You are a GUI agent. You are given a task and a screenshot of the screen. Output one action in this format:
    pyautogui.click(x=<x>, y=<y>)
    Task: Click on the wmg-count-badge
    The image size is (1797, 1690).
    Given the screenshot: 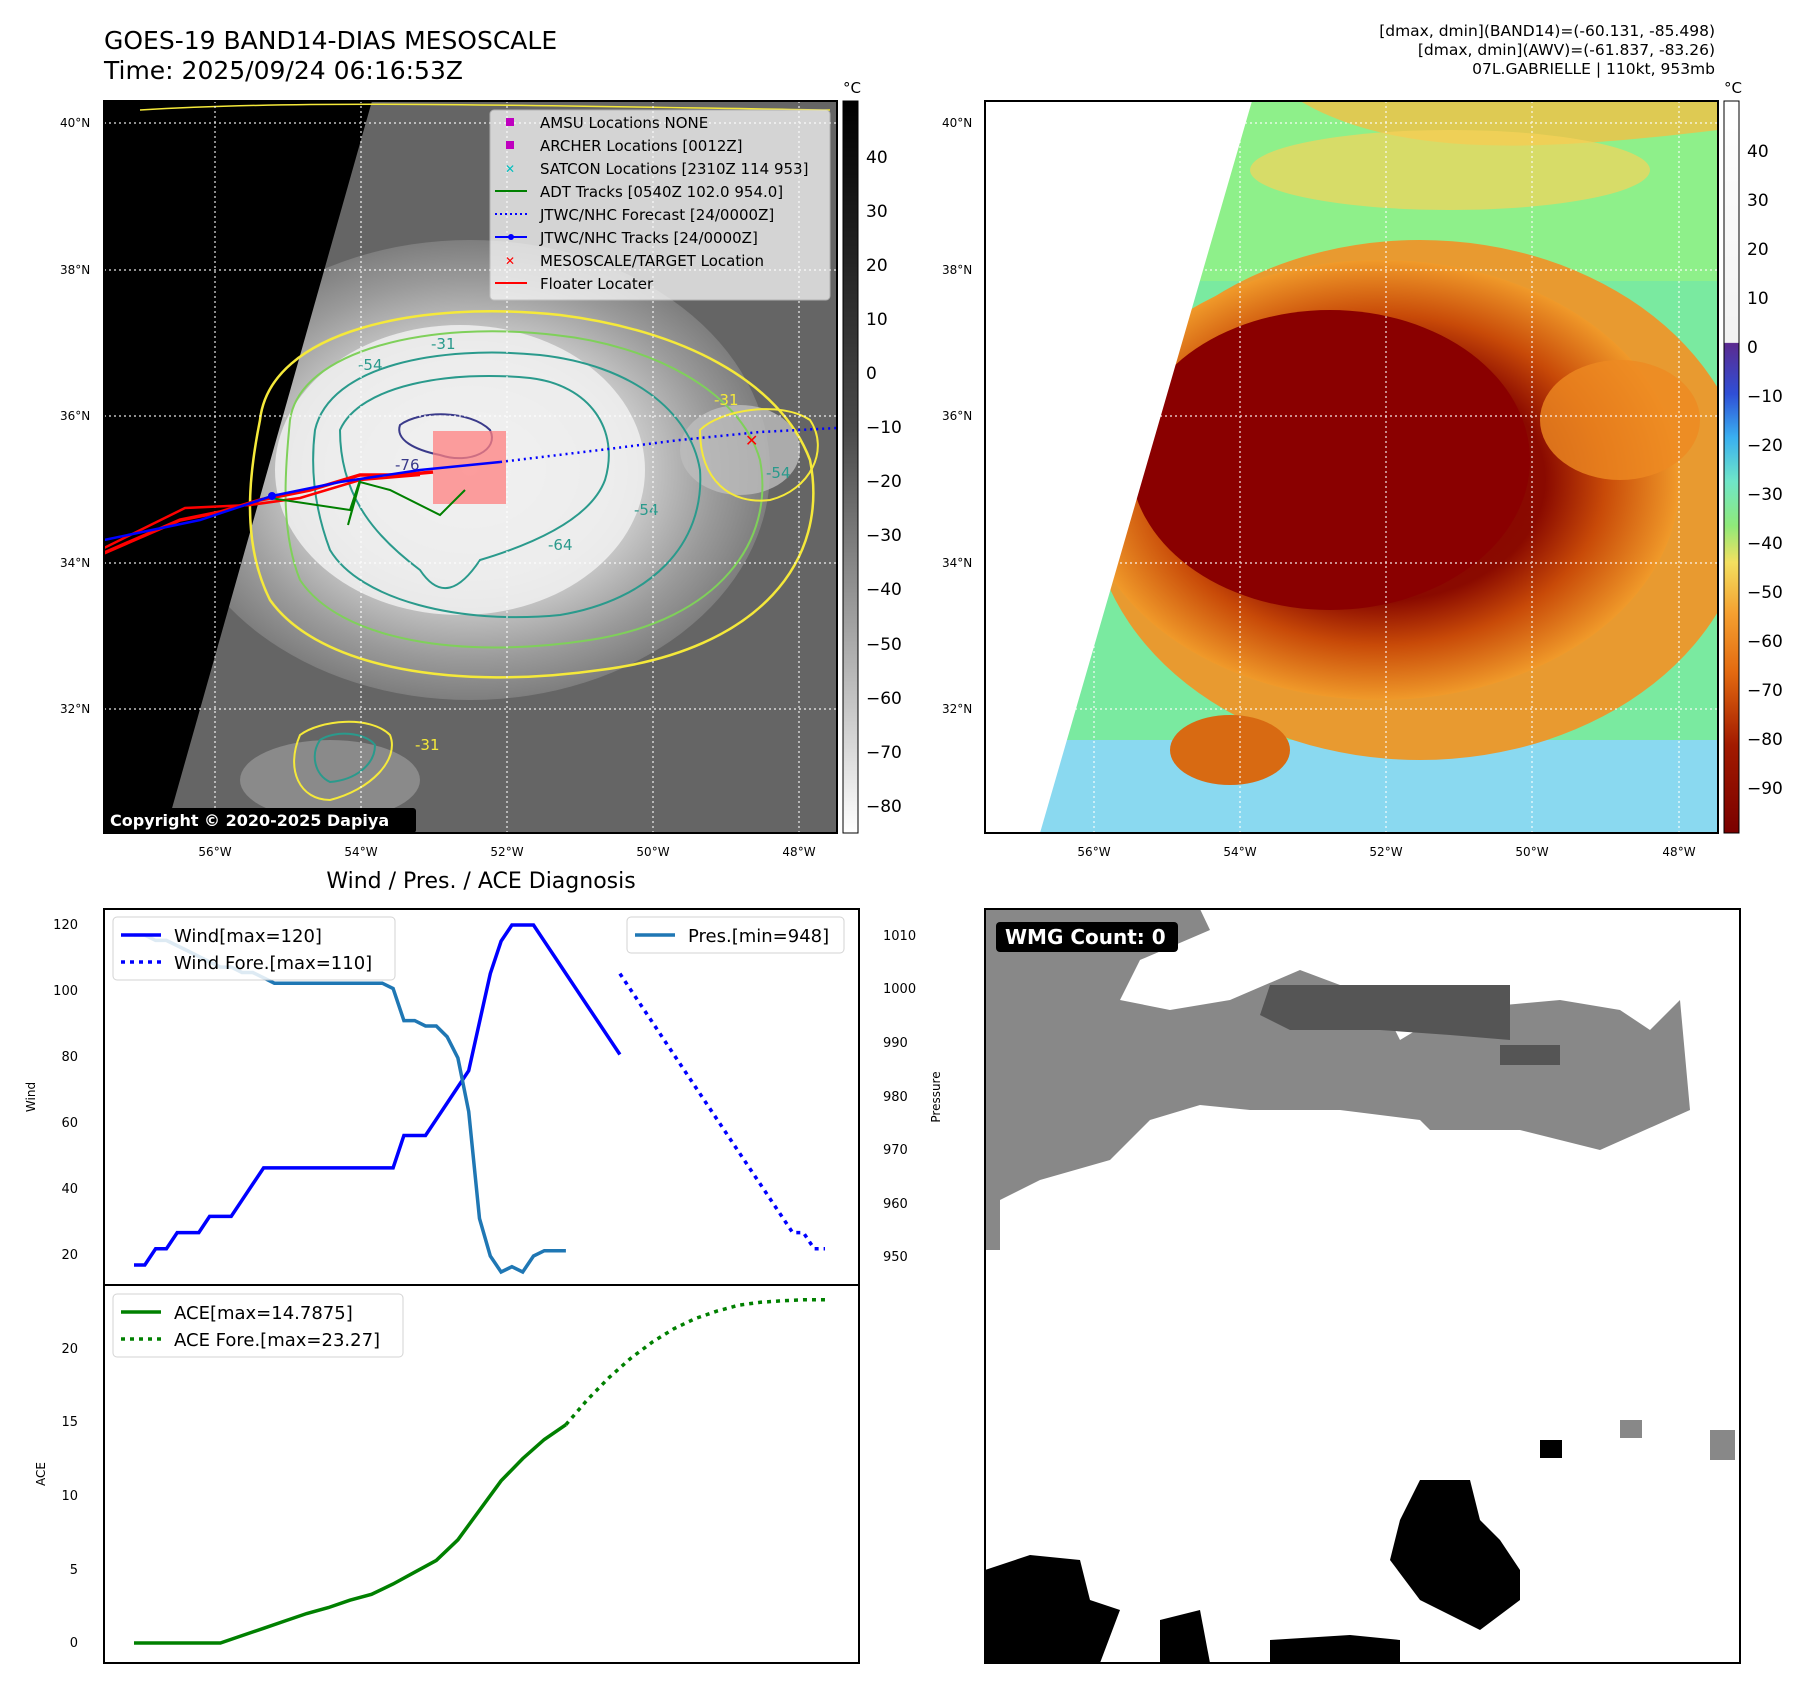 What is the action you would take?
    pyautogui.click(x=1087, y=937)
    